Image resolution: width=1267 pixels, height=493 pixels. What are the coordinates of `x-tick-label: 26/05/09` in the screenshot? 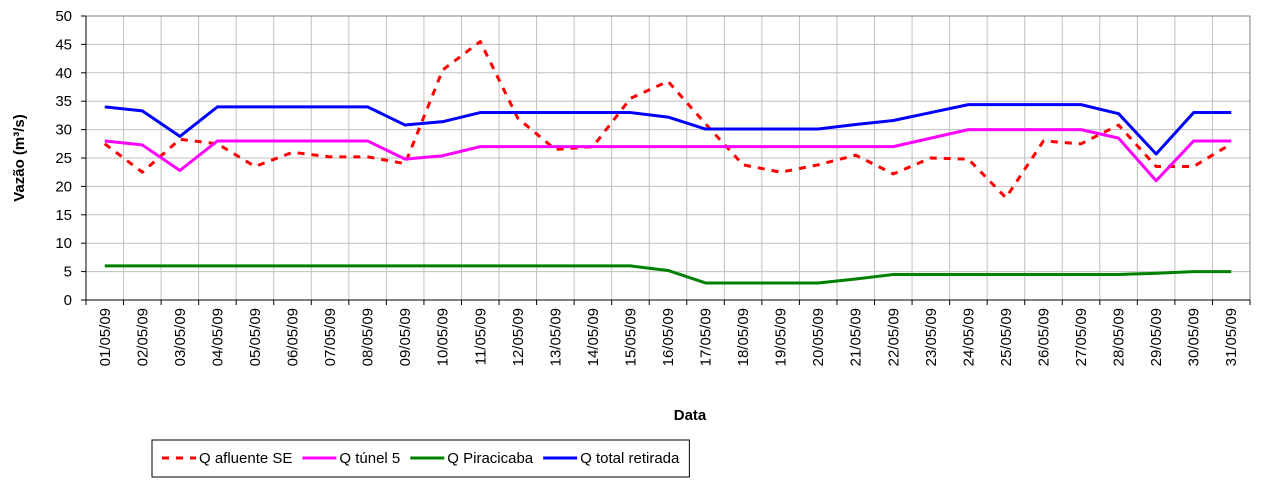 It's located at (1043, 337).